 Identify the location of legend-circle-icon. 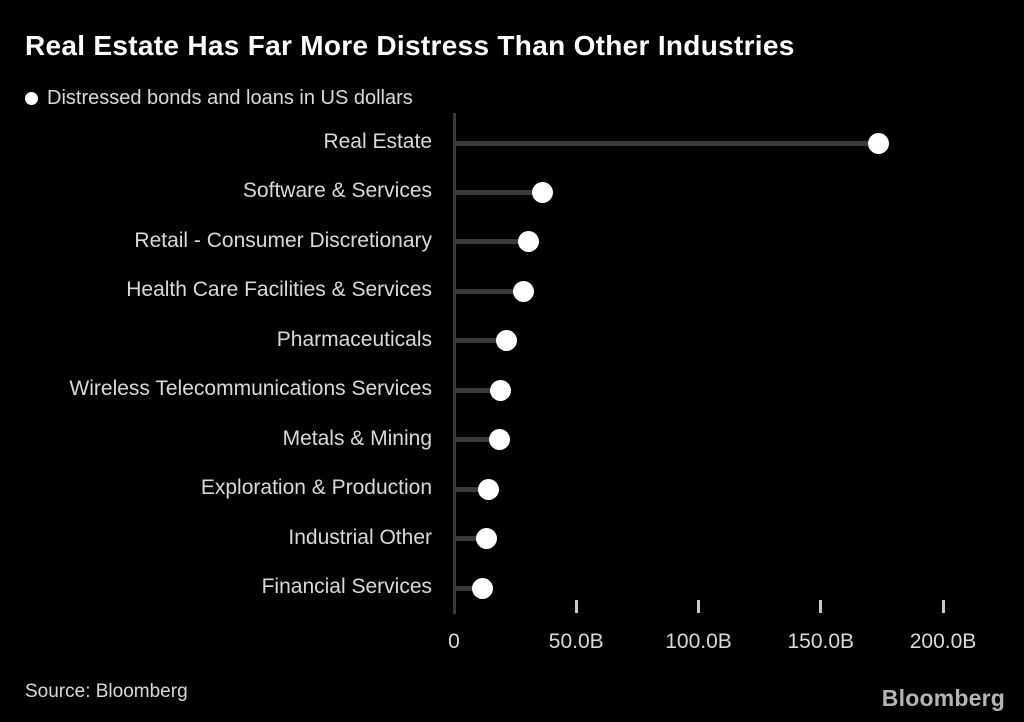
(31, 98).